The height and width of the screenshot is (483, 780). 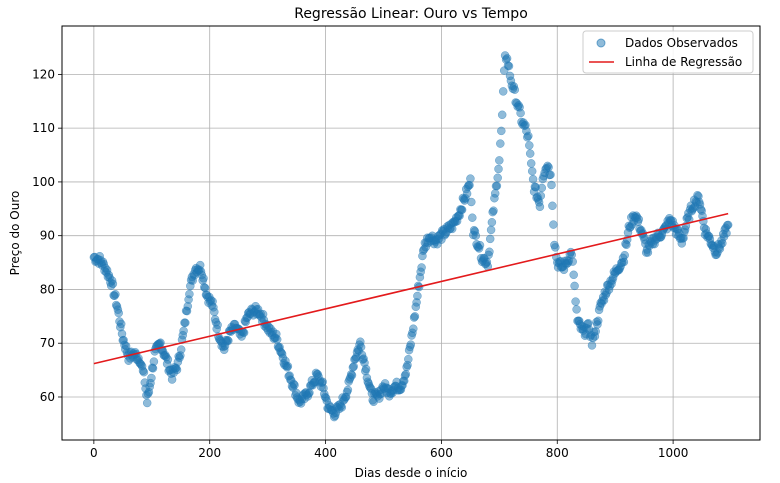 What do you see at coordinates (325, 453) in the screenshot?
I see `x-tick-label: 400` at bounding box center [325, 453].